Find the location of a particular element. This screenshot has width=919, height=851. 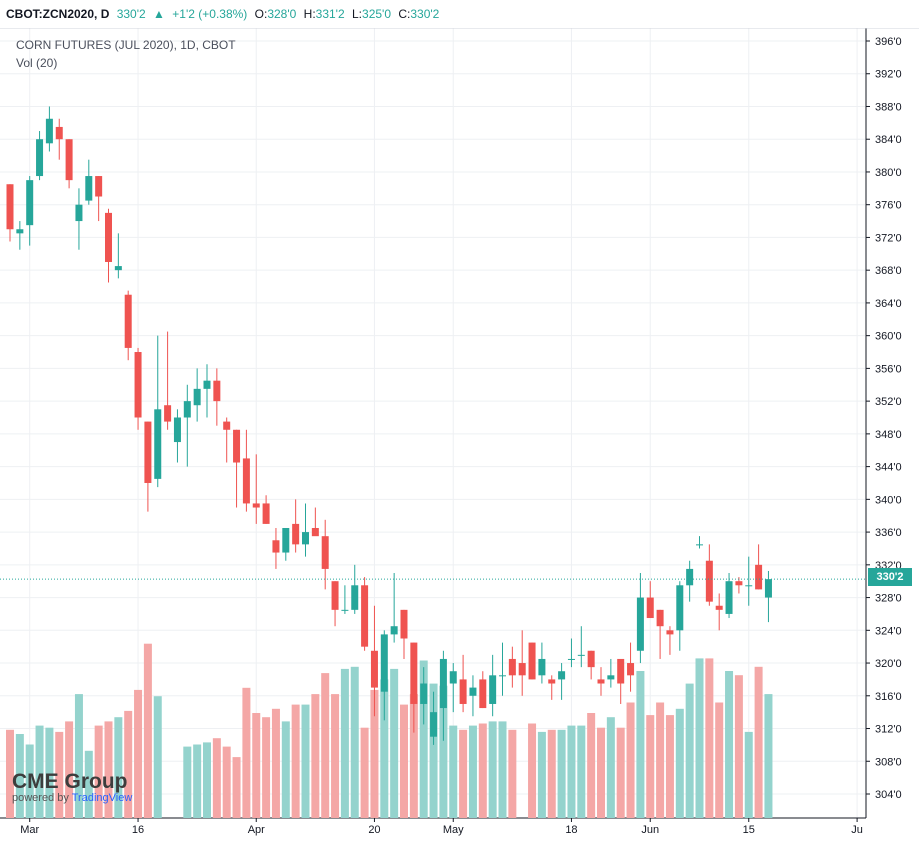

time-tick-label: Ju is located at coordinates (857, 830).